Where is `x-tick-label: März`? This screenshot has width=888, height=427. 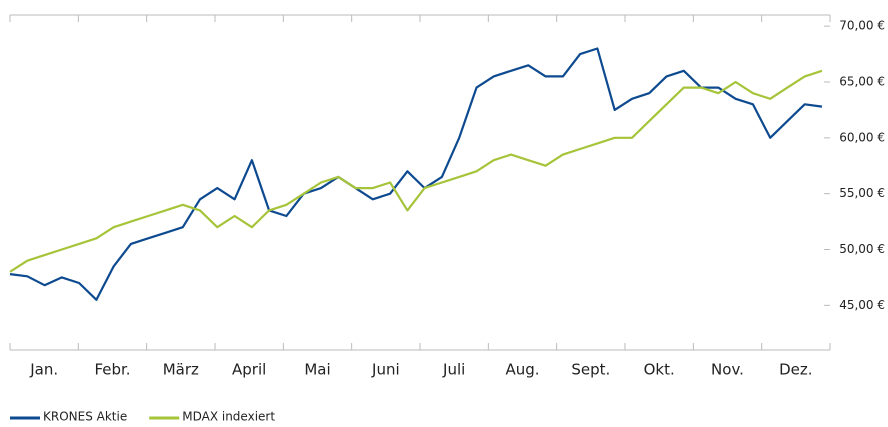 x-tick-label: März is located at coordinates (181, 370).